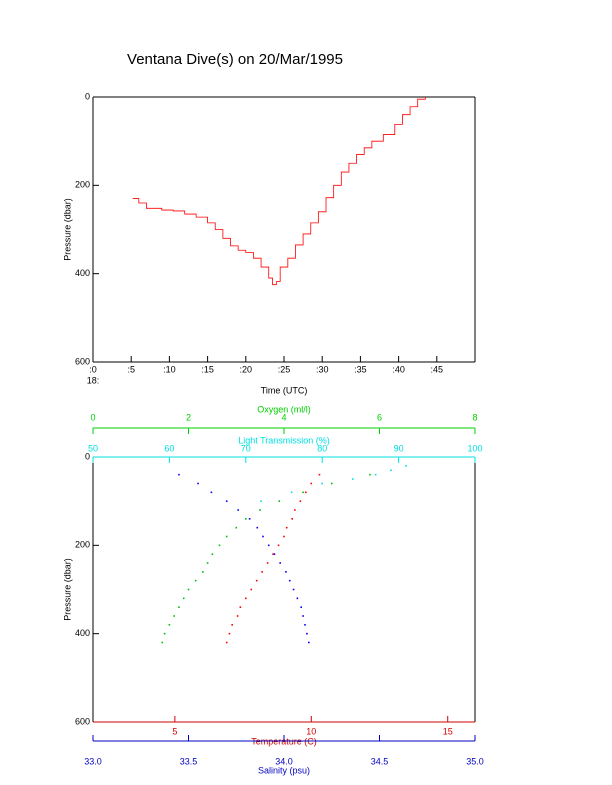 The width and height of the screenshot is (612, 785). What do you see at coordinates (380, 761) in the screenshot?
I see `x-tick-label: 34.5` at bounding box center [380, 761].